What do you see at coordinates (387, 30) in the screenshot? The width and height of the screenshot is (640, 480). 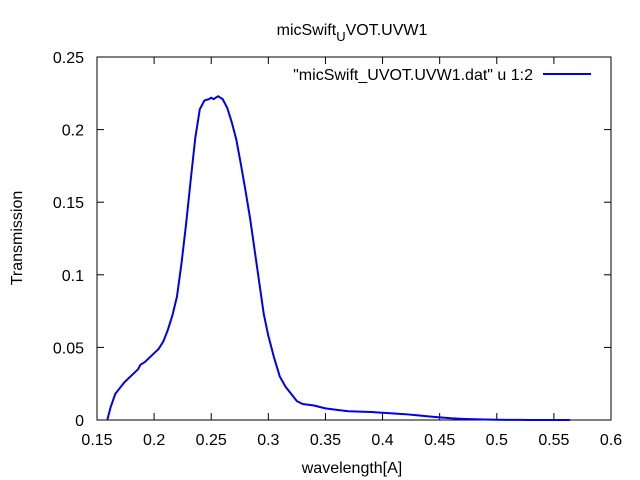 I see `chart-title-rest: VOT.UVW1` at bounding box center [387, 30].